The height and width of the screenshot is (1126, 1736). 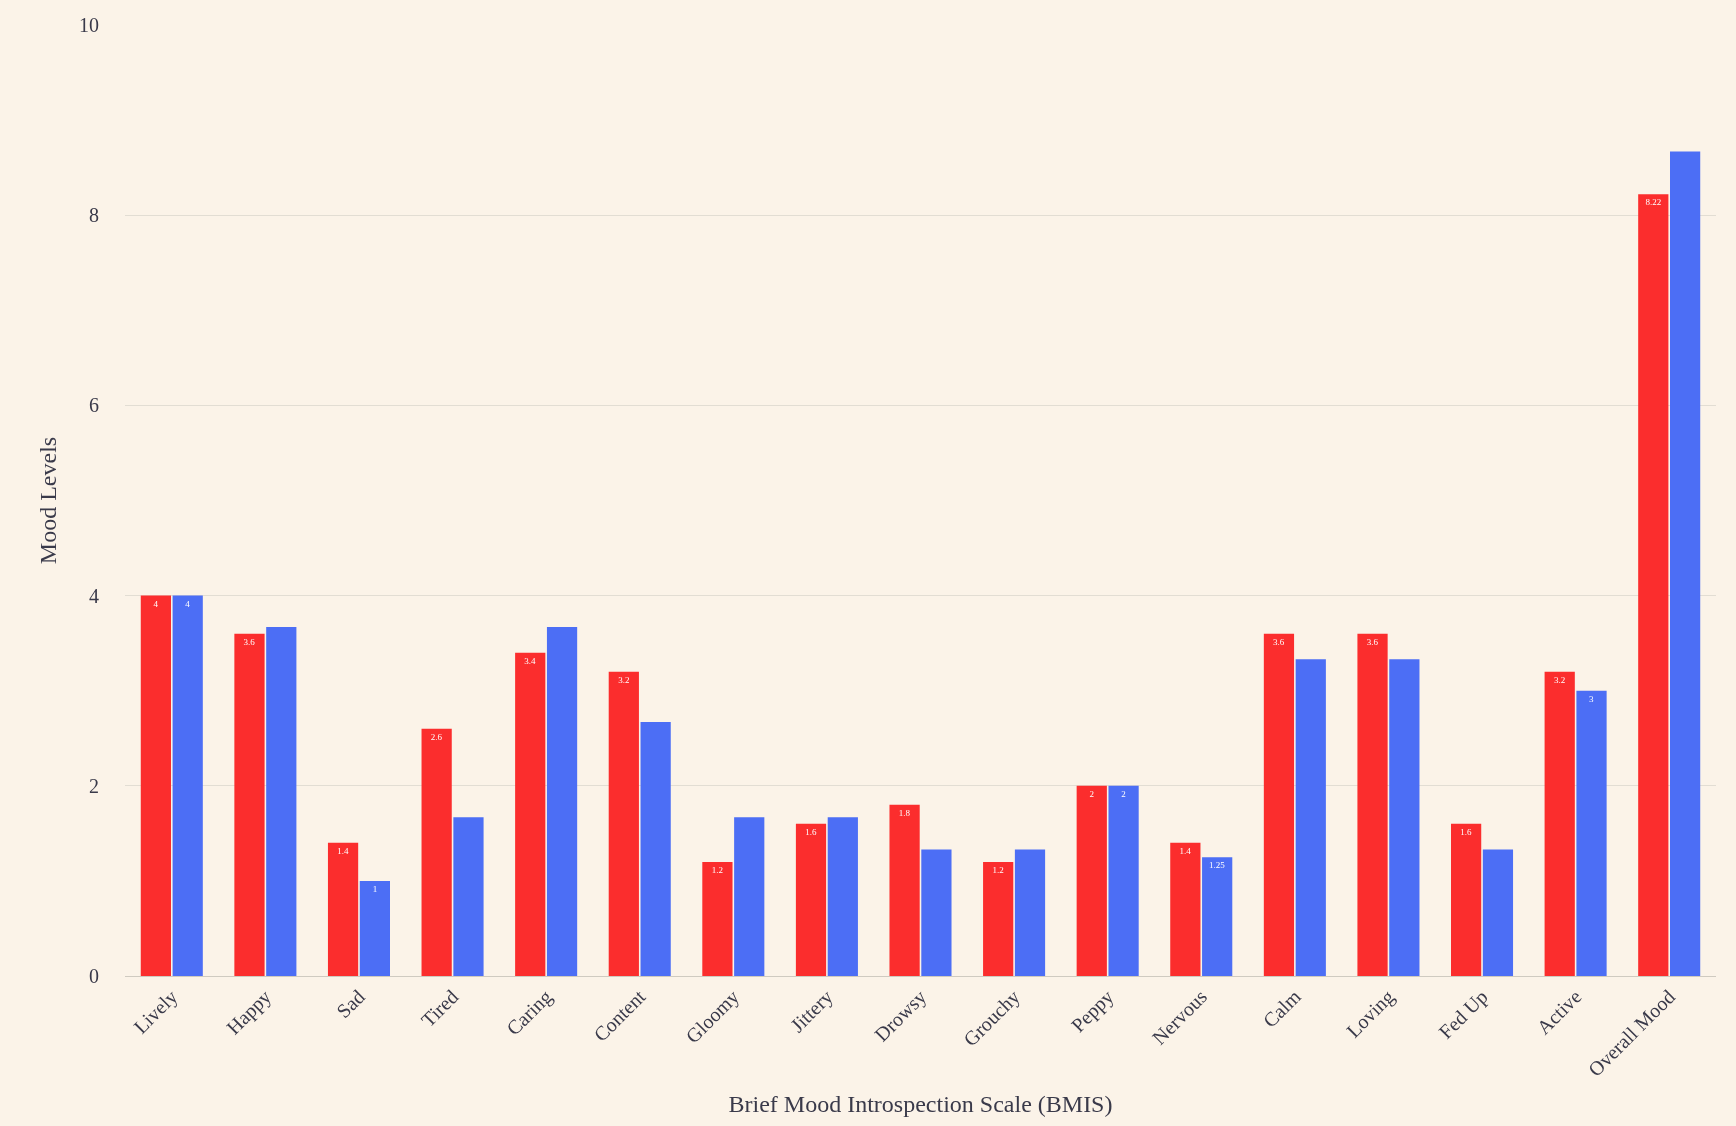 I want to click on data-label: 1, so click(x=375, y=888).